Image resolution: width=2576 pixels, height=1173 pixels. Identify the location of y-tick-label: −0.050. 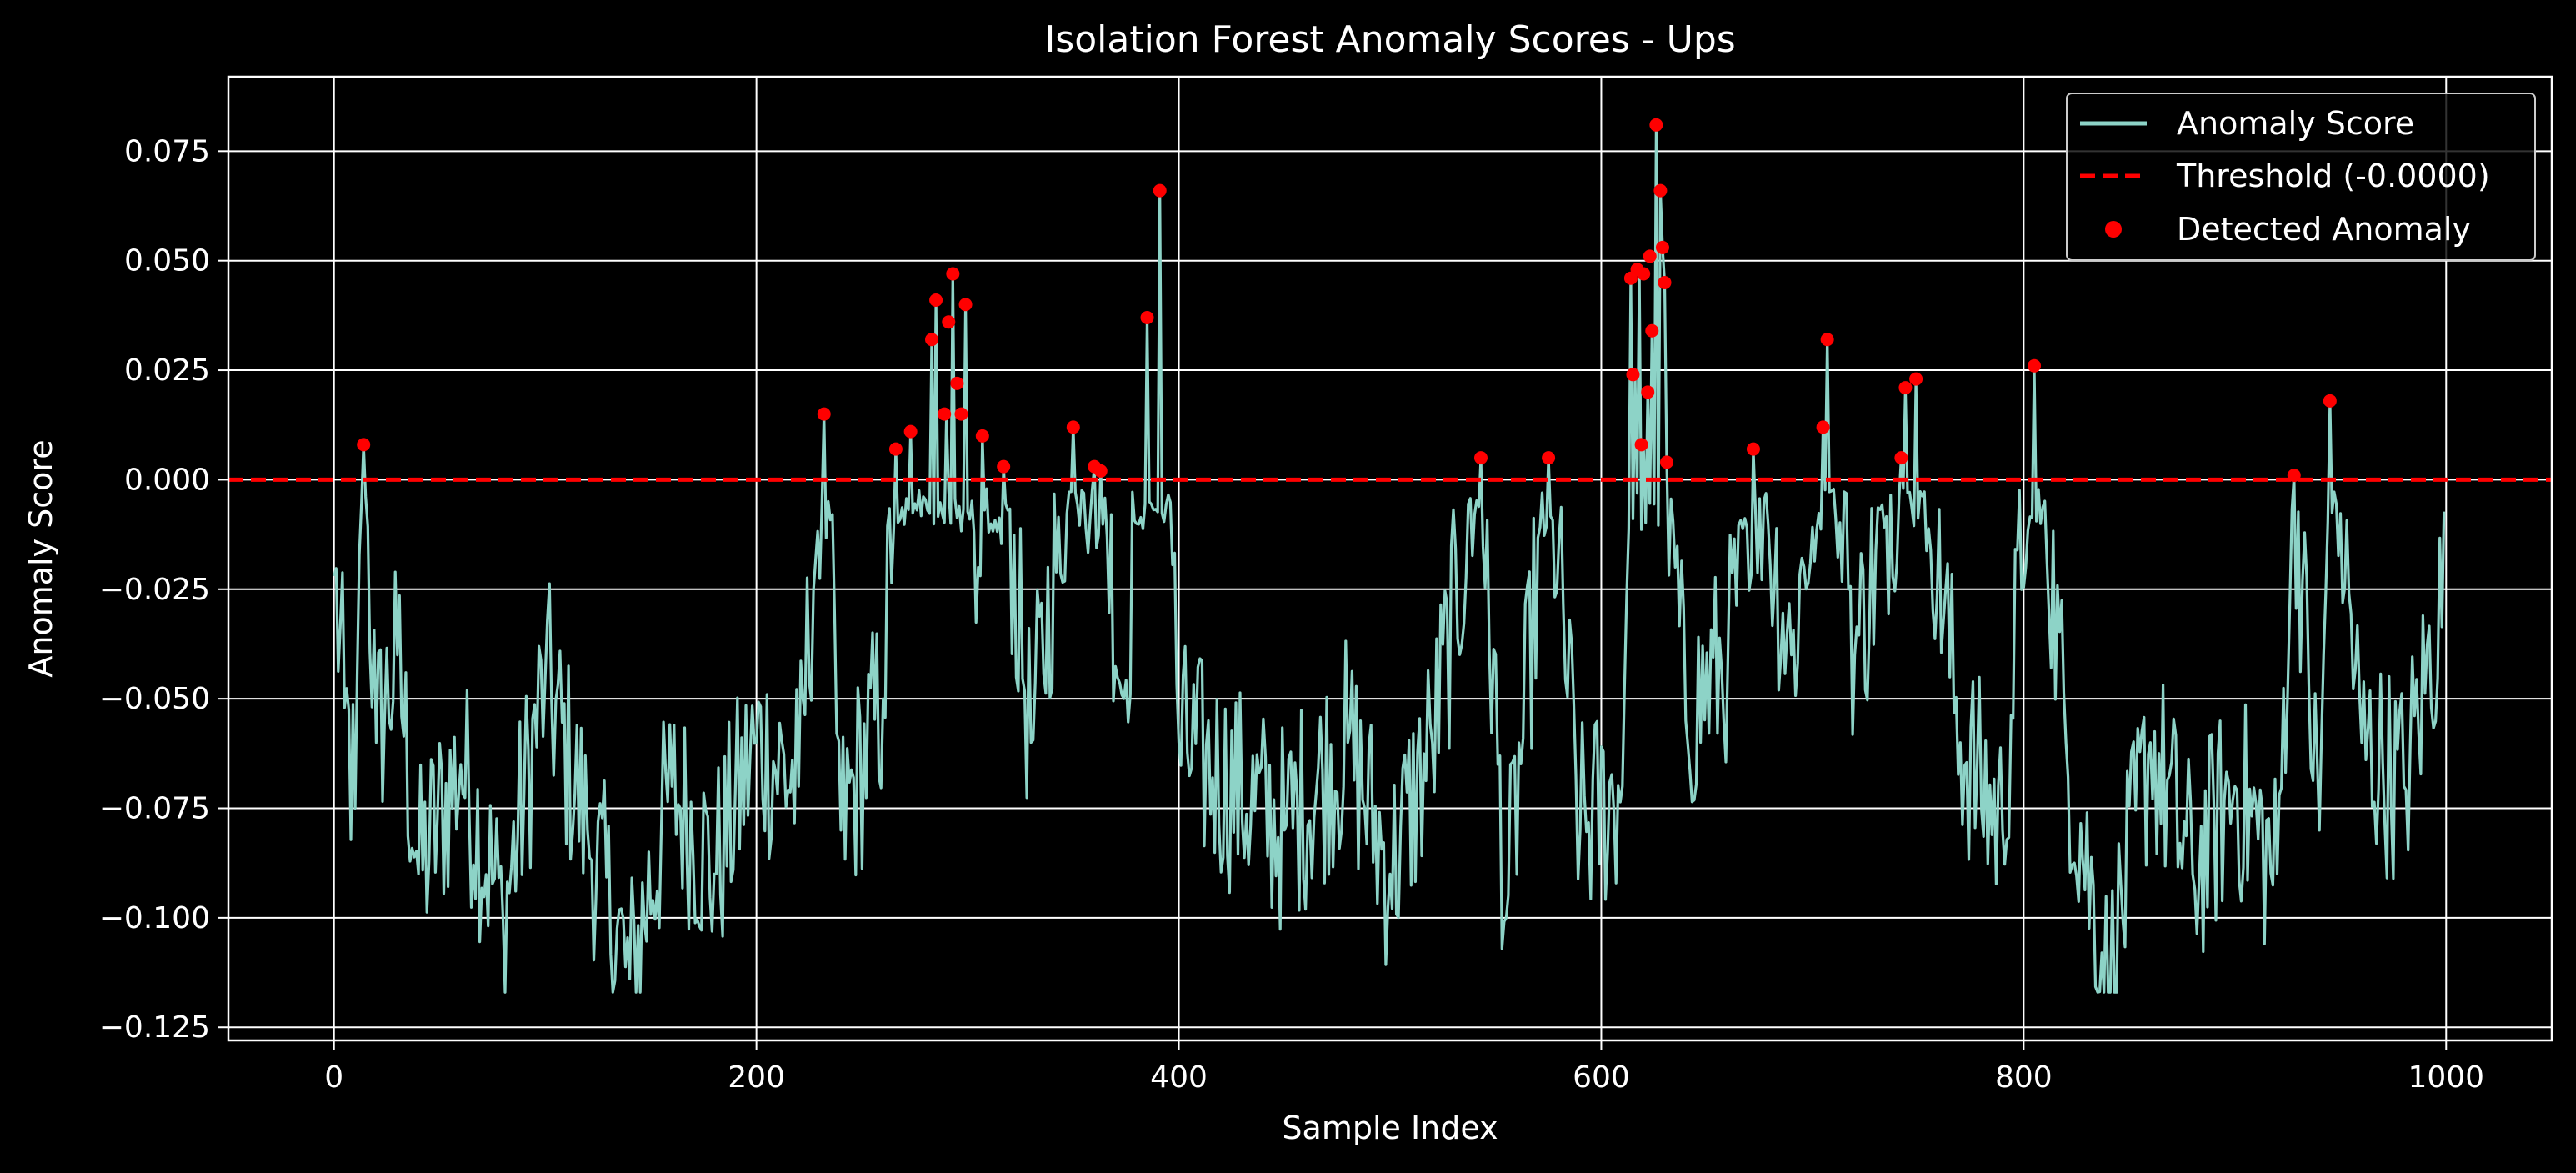
(154, 699).